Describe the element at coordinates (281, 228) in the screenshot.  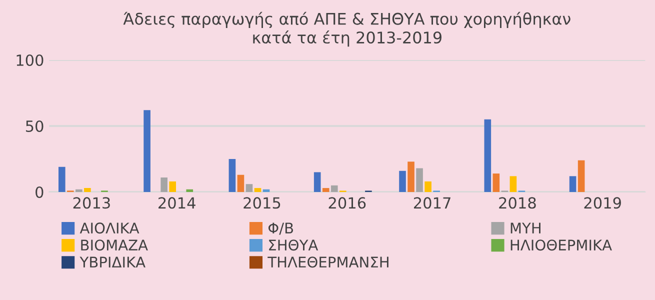
I see `legend-label: Φ/Β` at that location.